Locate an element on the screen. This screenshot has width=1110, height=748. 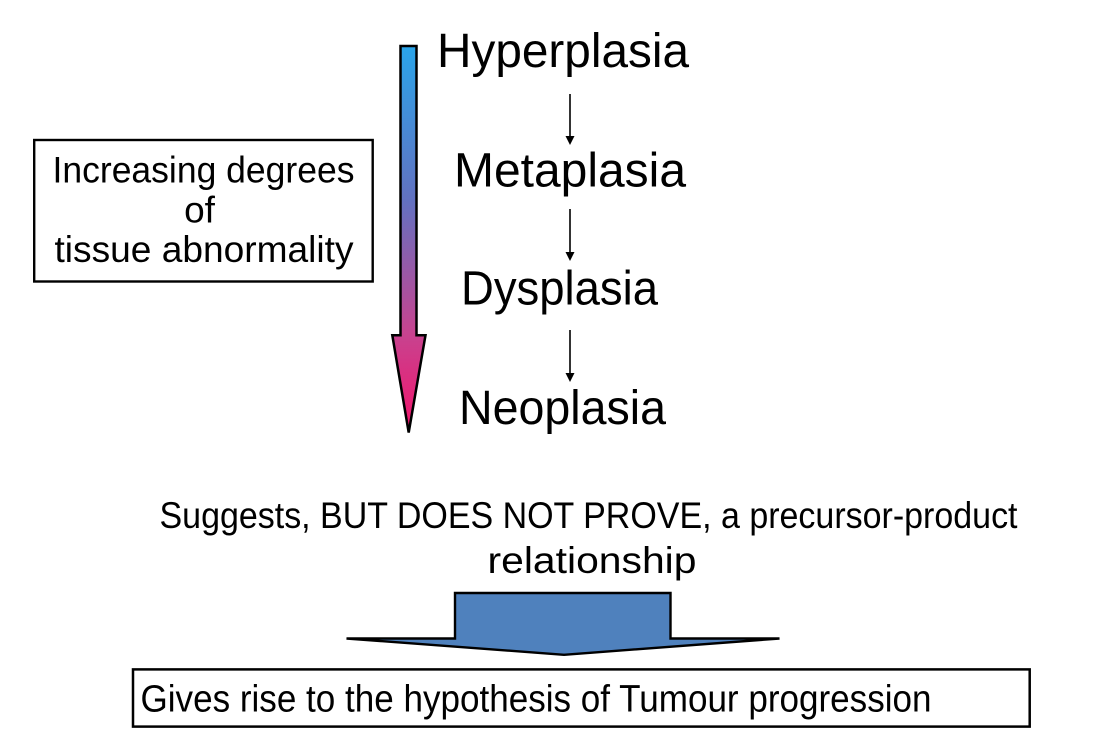
svg-text: Increasing degrees is located at coordinates (204, 170).